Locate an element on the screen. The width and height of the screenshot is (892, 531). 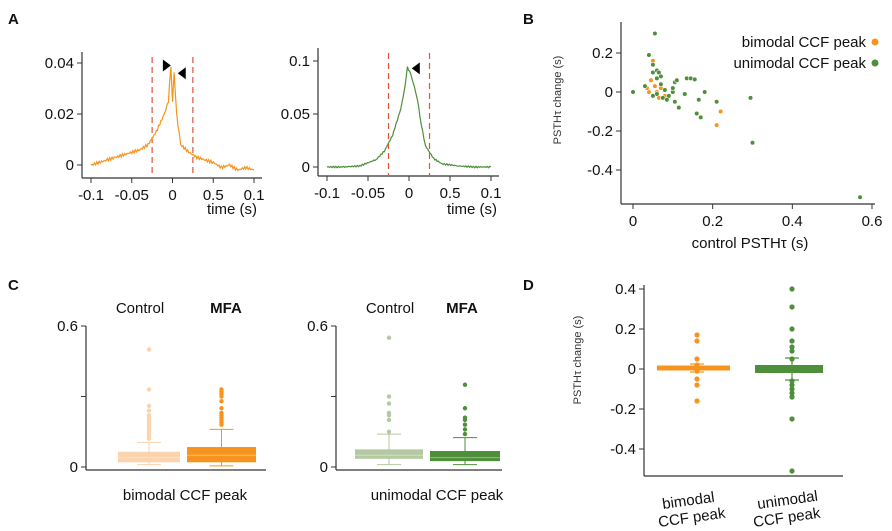
scatter-x-tick-label: 0.2 is located at coordinates (712, 221).